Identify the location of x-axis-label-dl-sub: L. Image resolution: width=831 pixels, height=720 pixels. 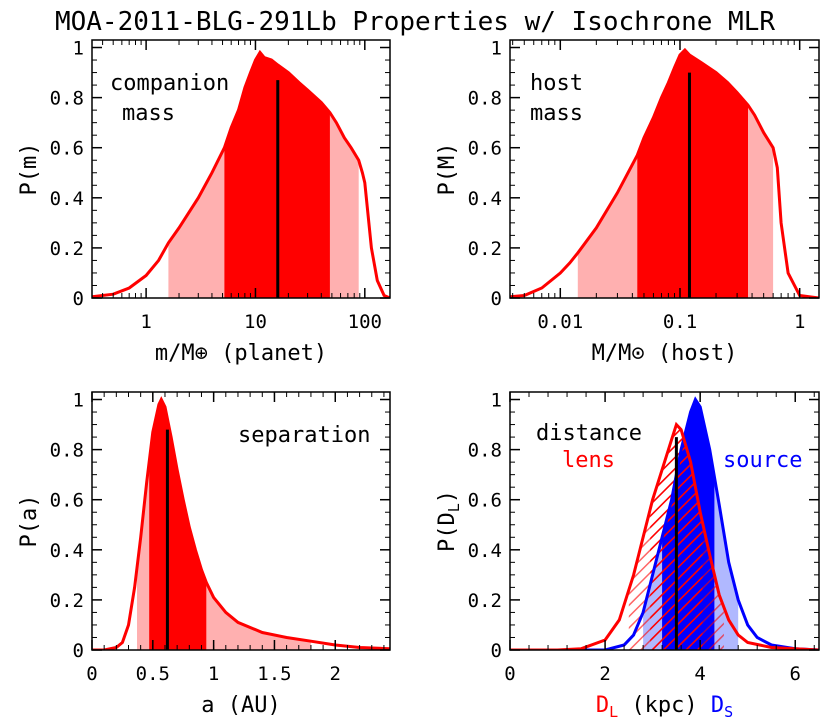
(613, 711).